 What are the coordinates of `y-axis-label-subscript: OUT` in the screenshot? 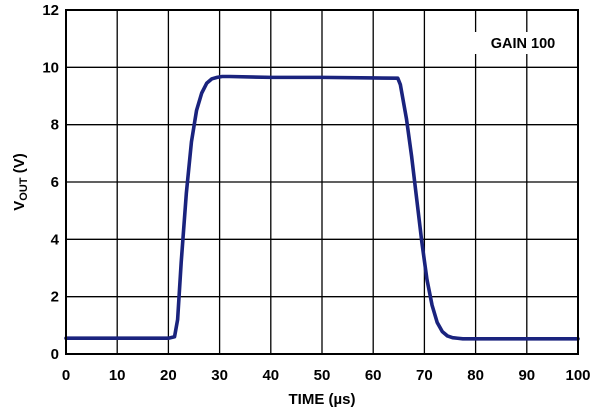 It's located at (24, 189).